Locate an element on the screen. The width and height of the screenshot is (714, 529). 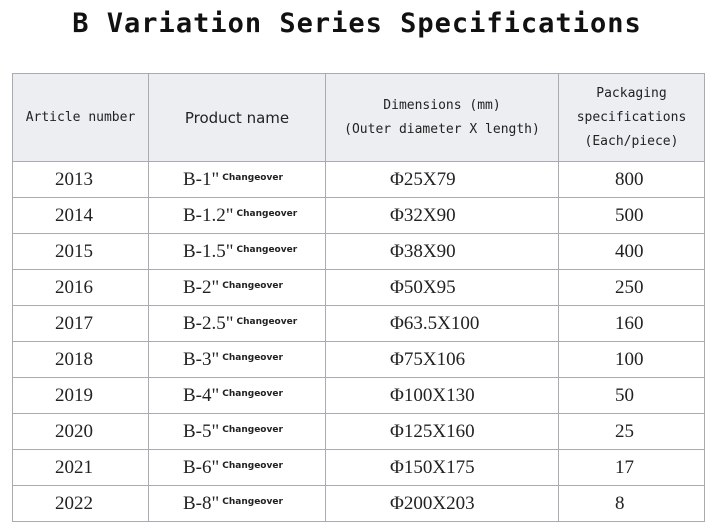
table-row: 2013 B-1" Changeover Φ25X79 800 is located at coordinates (358, 179).